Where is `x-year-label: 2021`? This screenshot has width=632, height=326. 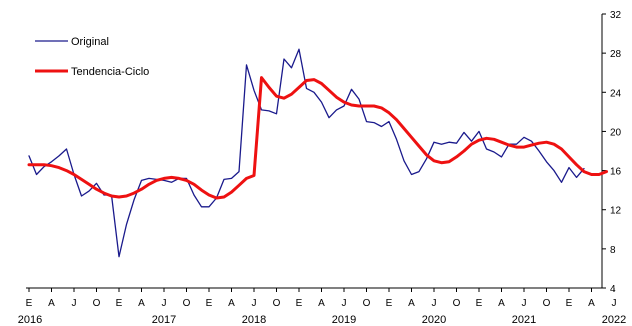
x-year-label: 2021 is located at coordinates (524, 320).